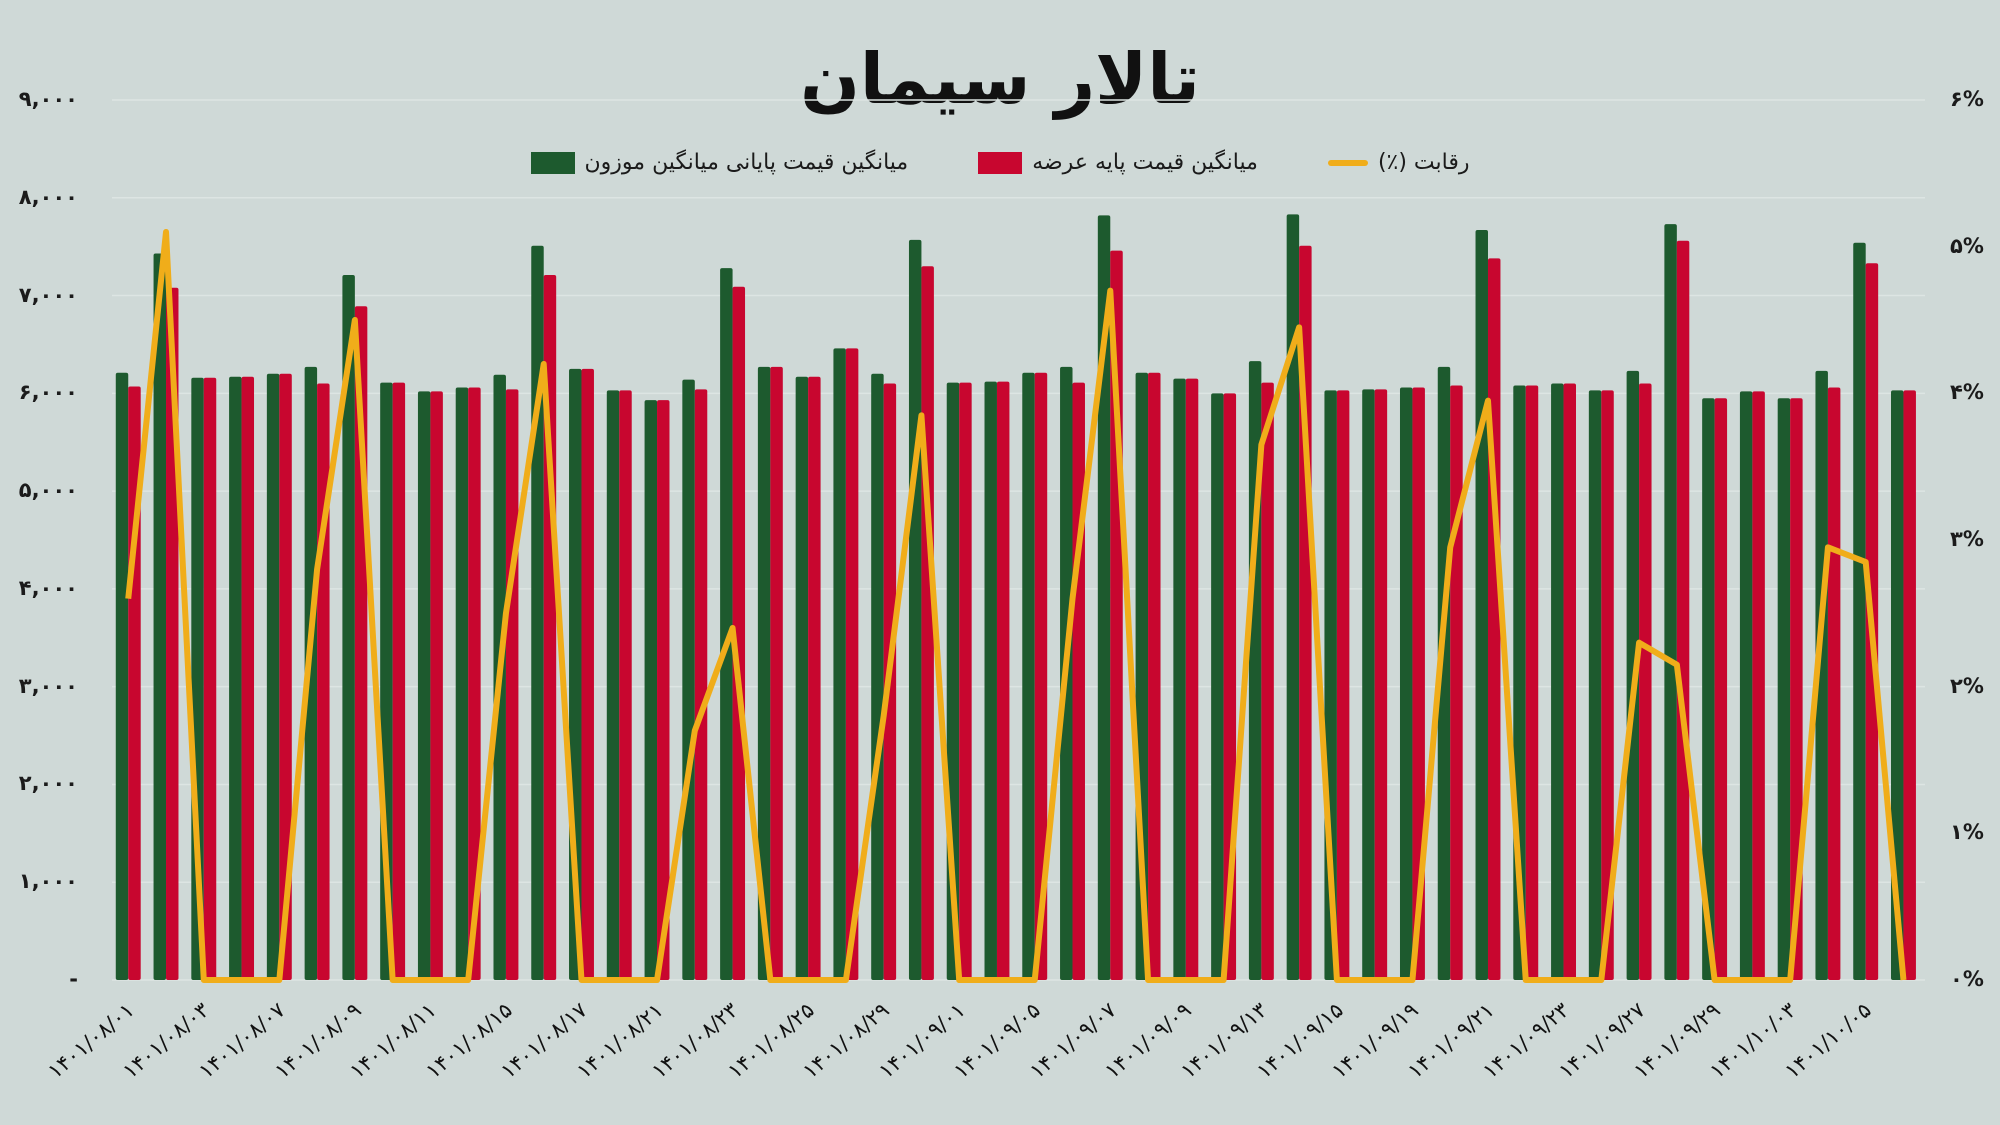 The width and height of the screenshot is (2000, 1125). Describe the element at coordinates (719, 162) in the screenshot. I see `legend-item-final-price: میانگین قیمت پایانی میانگین موزون` at that location.